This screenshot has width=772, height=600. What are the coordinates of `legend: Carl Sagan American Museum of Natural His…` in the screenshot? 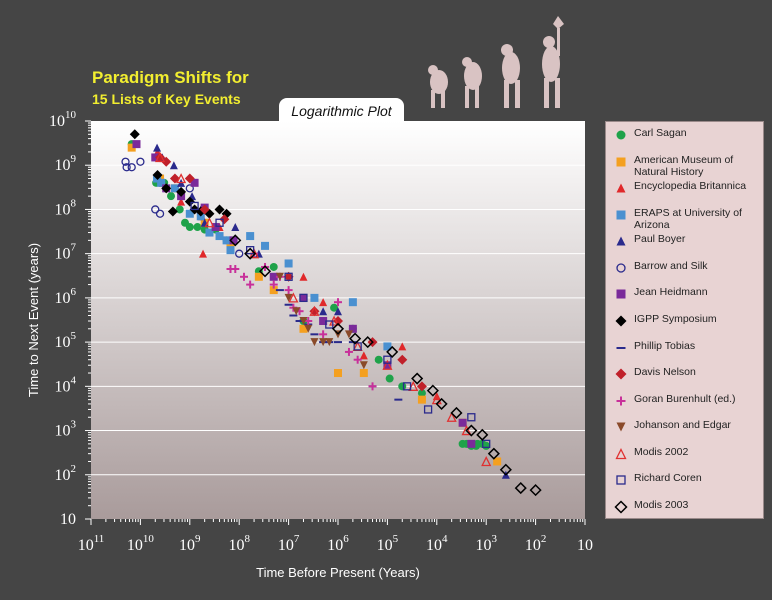 It's located at (684, 320).